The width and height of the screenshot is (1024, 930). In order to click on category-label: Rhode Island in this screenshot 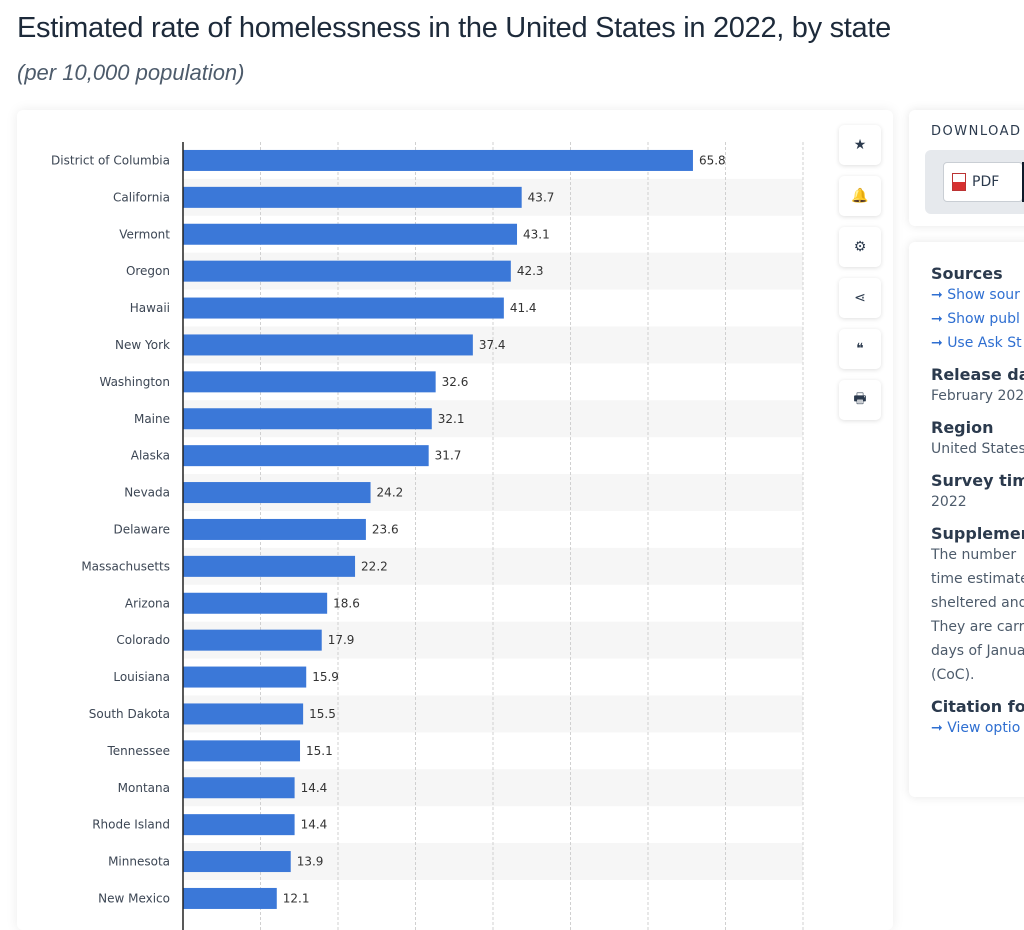, I will do `click(131, 825)`.